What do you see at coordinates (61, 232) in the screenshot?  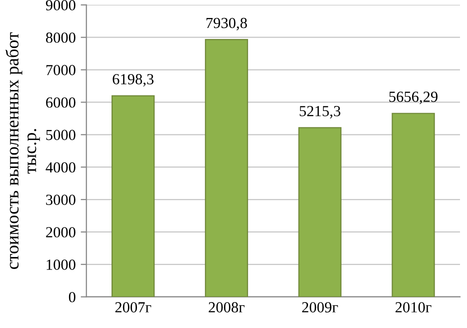 I see `y-tick-label: 2000` at bounding box center [61, 232].